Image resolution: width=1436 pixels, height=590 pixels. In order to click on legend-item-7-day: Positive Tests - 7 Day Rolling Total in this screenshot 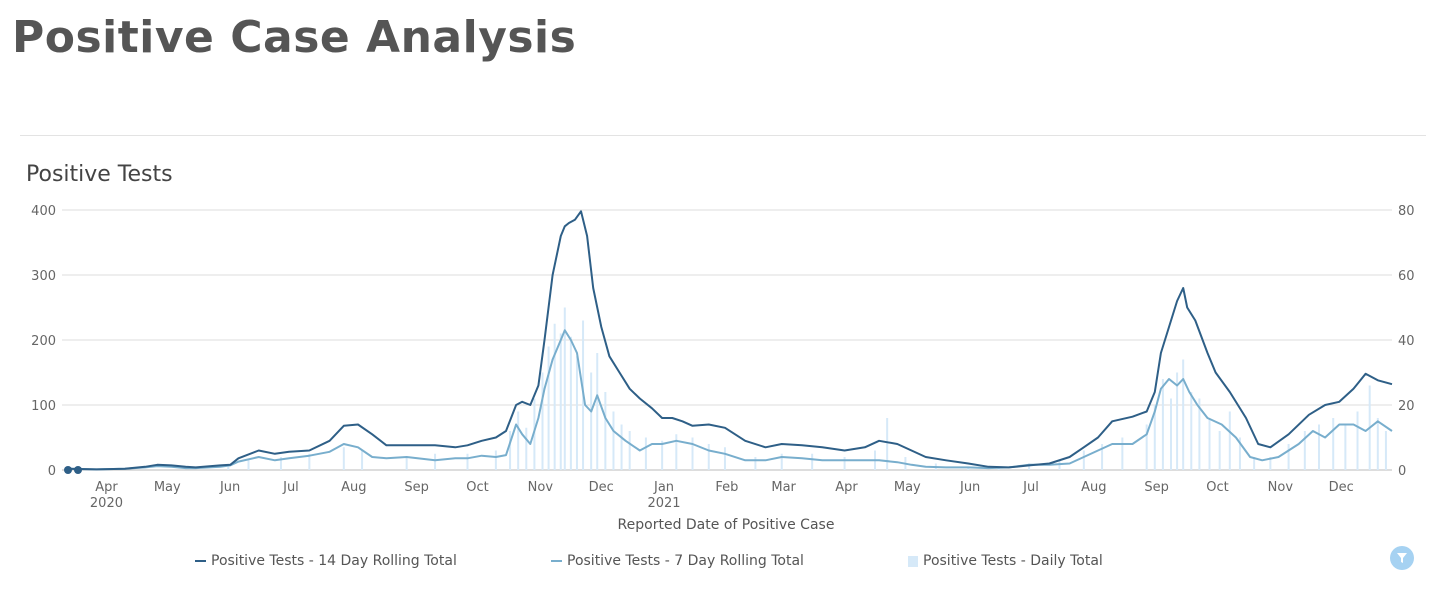, I will do `click(677, 561)`.